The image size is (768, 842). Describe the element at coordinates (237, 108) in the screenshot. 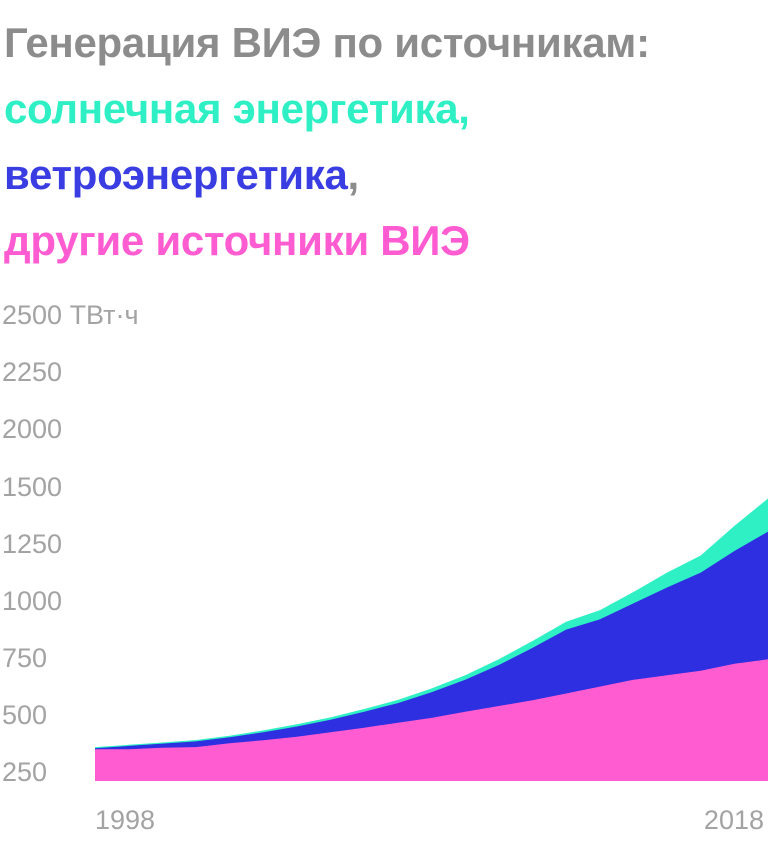

I see `title-part-solar: солнечная энергетика,` at that location.